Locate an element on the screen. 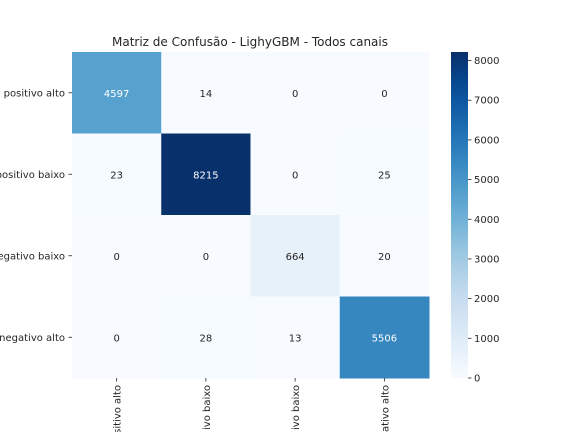  cell-value-label: 5506 is located at coordinates (384, 338).